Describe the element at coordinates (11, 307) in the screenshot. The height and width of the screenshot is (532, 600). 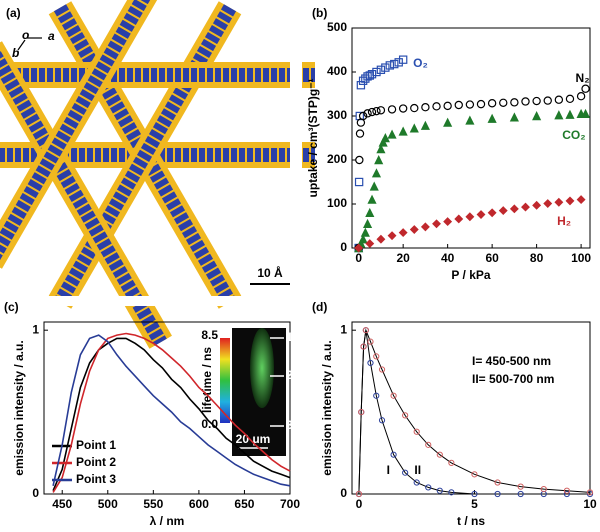
I see `panel-label: (c)` at that location.